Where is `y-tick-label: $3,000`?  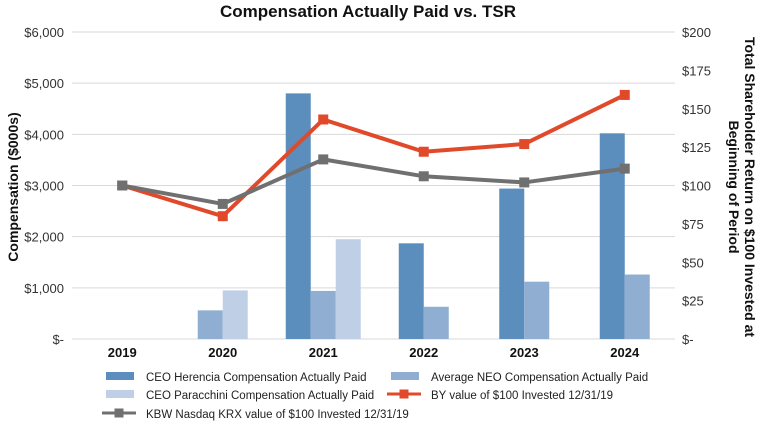
y-tick-label: $3,000 is located at coordinates (44, 186).